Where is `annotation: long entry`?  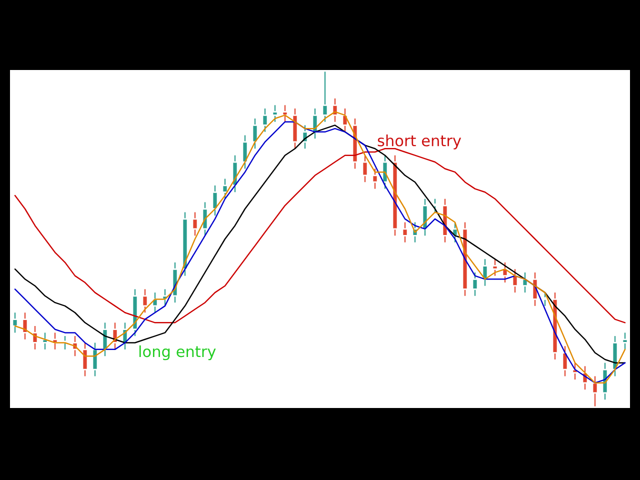 annotation: long entry is located at coordinates (177, 352).